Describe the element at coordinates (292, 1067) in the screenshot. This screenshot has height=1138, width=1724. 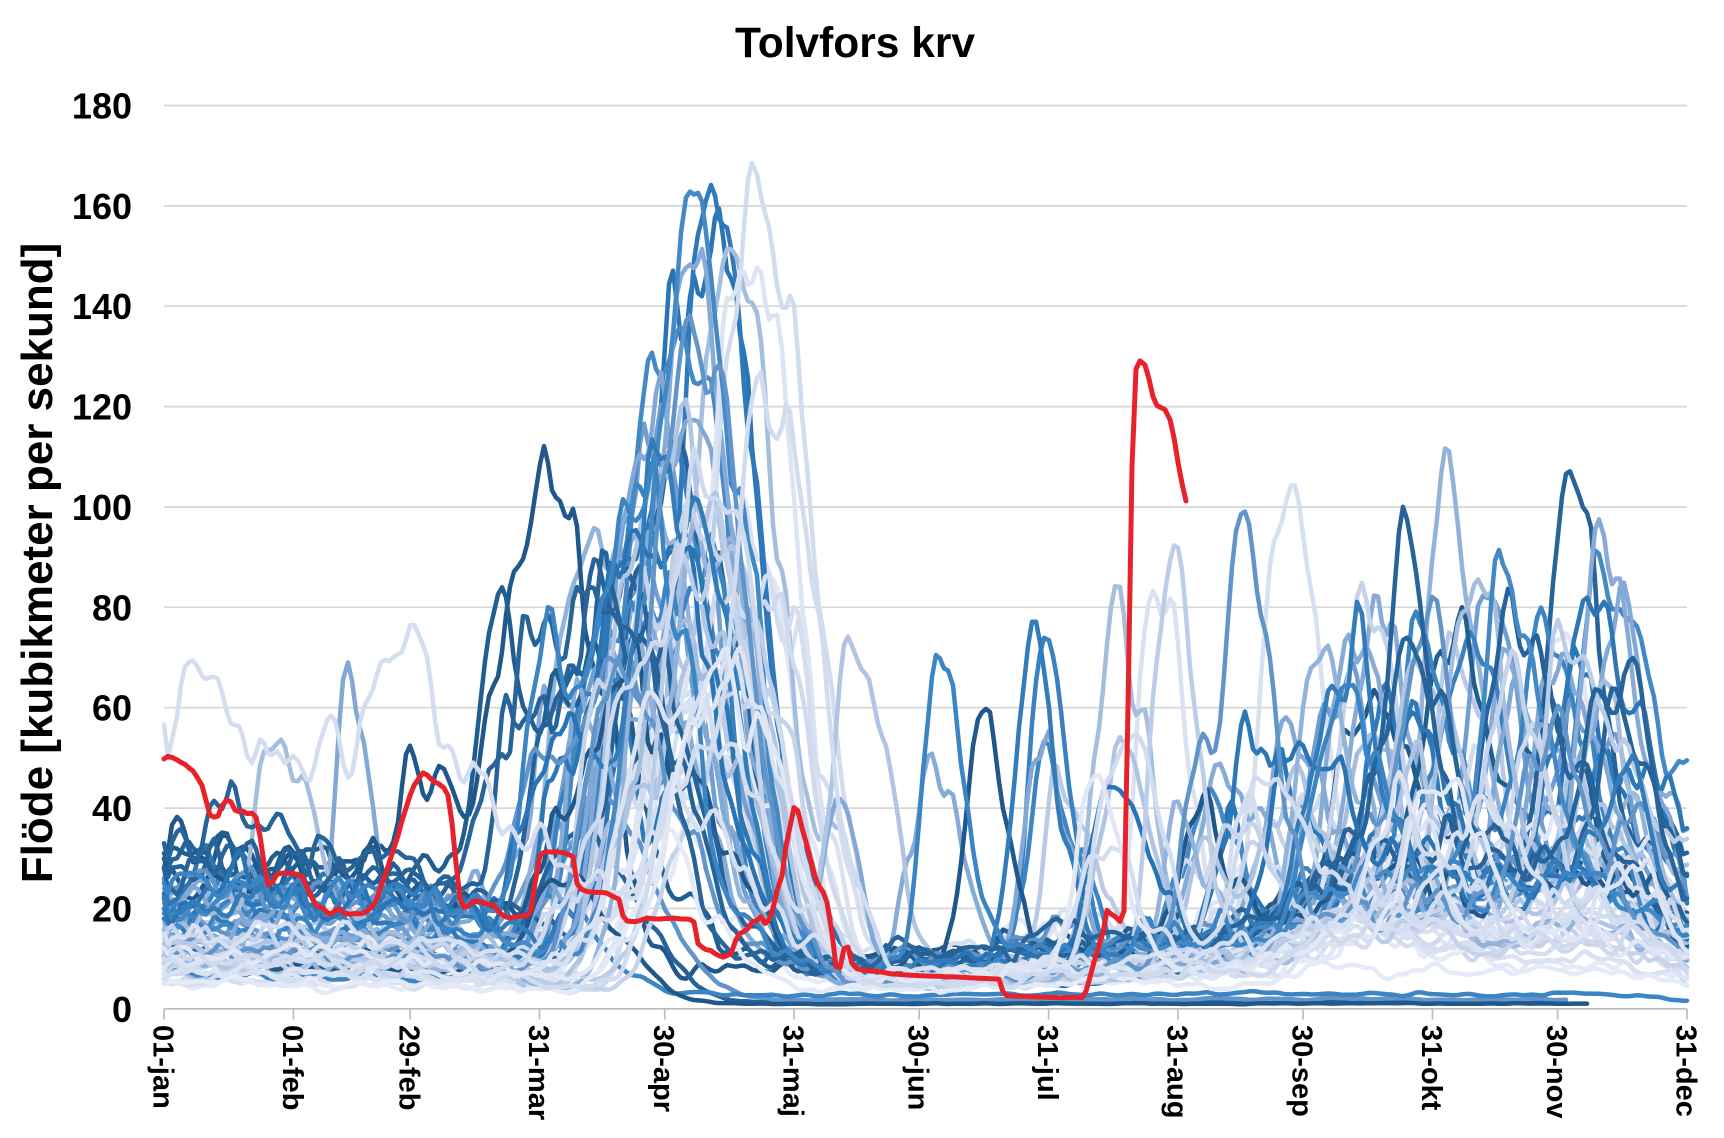
I see `svg-text: 01-feb` at that location.